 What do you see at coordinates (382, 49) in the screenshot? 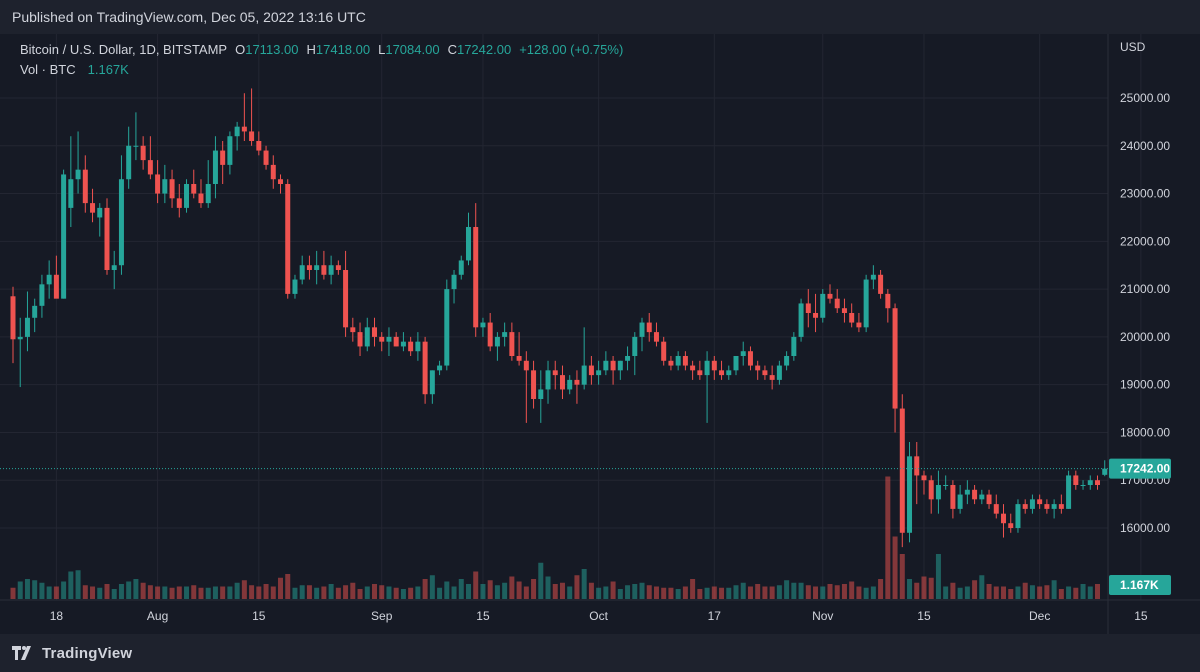
I see `low-label: L` at bounding box center [382, 49].